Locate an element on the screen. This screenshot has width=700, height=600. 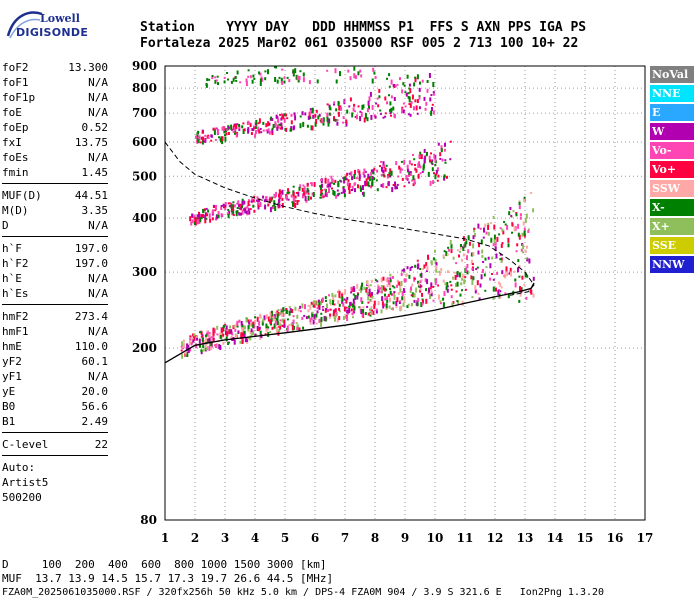
param-name: MUF(D) is located at coordinates (22, 195).